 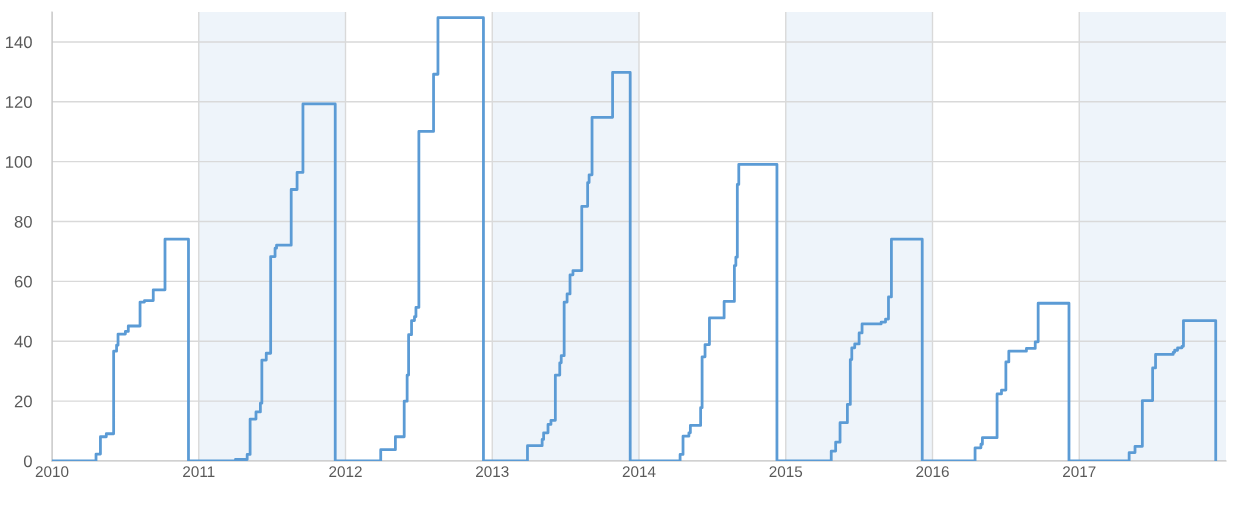 What do you see at coordinates (23, 221) in the screenshot?
I see `y-tick-label: 80` at bounding box center [23, 221].